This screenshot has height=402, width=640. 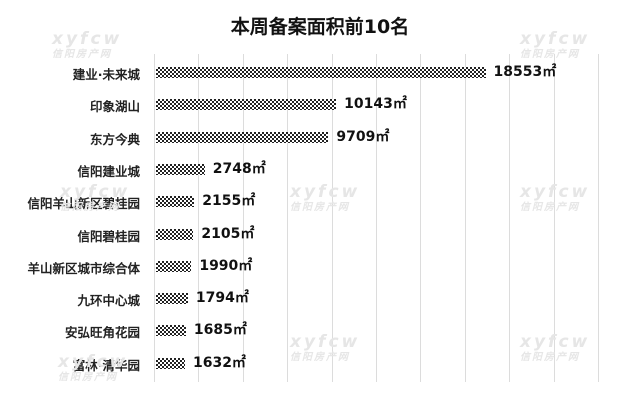 What do you see at coordinates (83, 268) in the screenshot?
I see `category-label: 羊山新区城市综合体` at bounding box center [83, 268].